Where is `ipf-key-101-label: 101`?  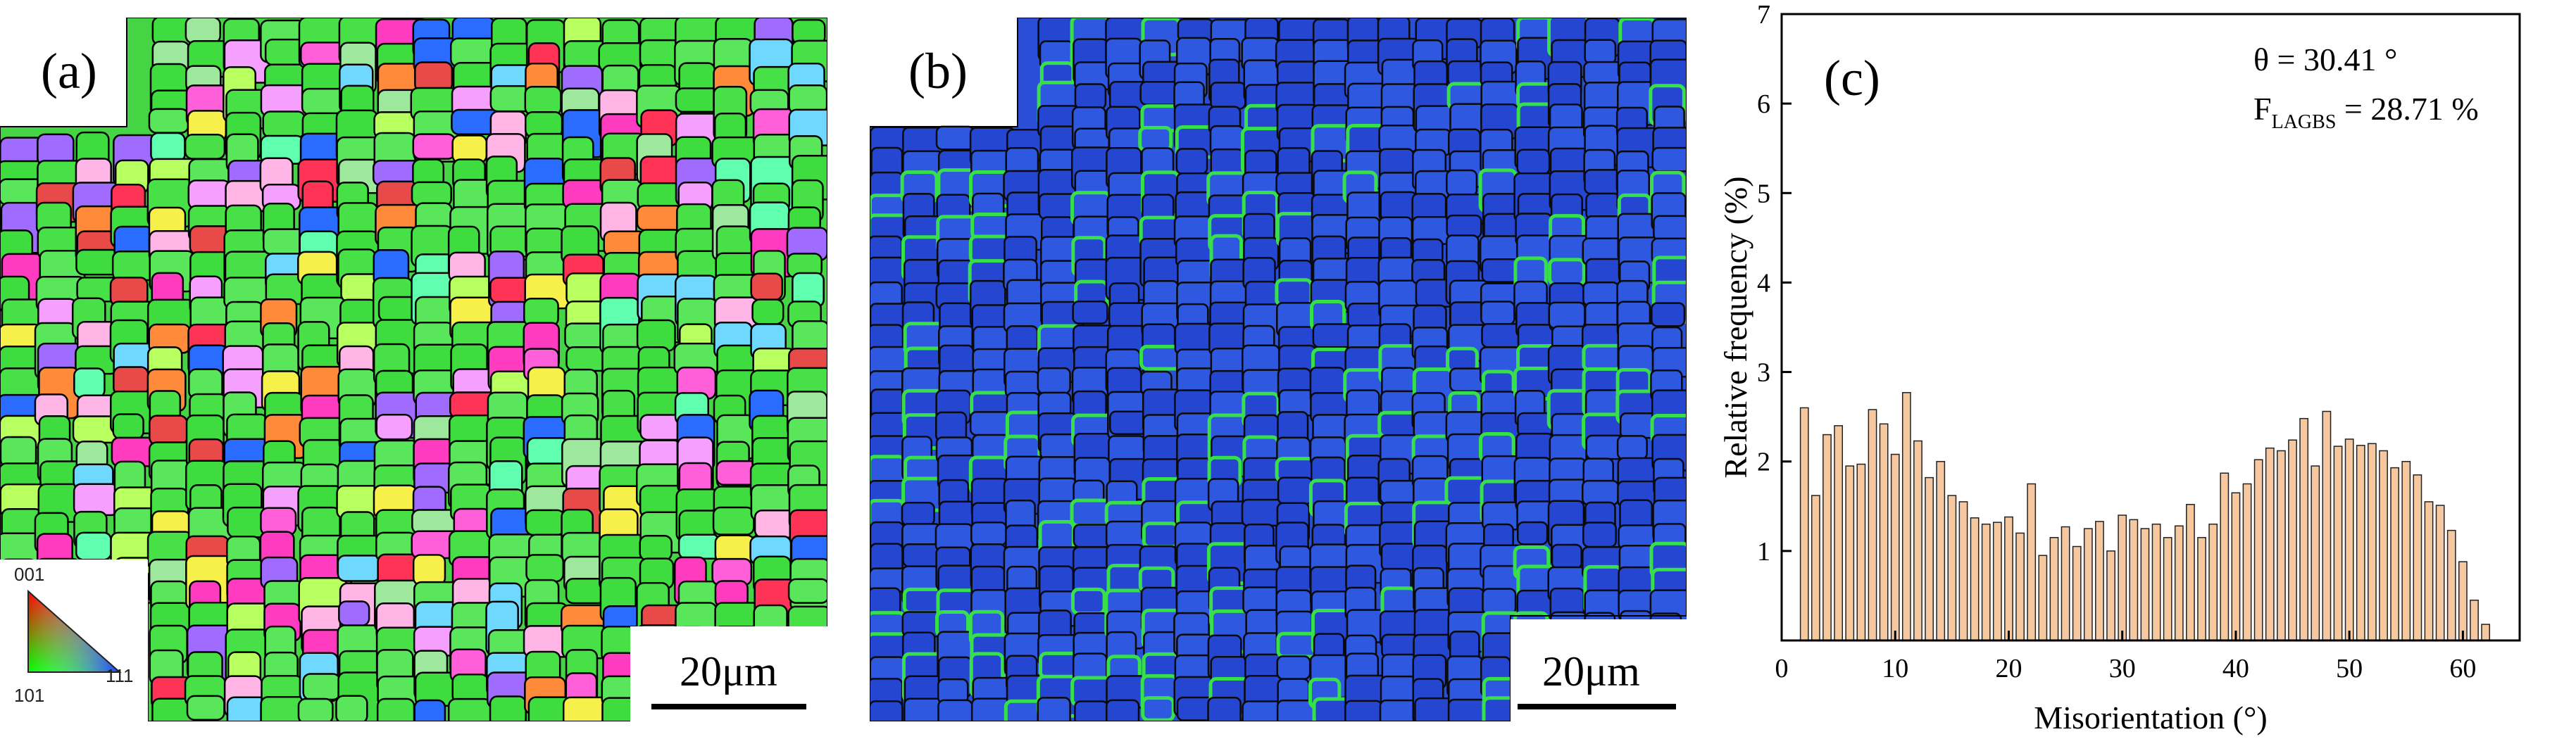 ipf-key-101-label: 101 is located at coordinates (29, 695).